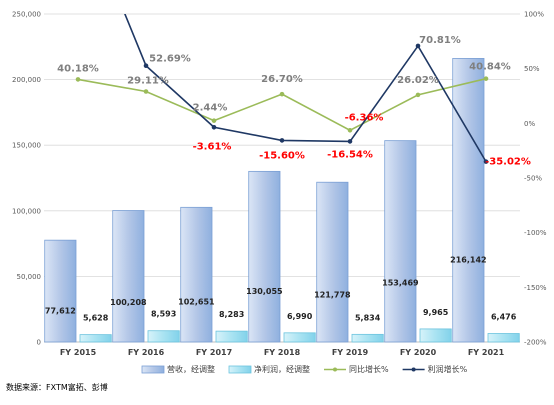 This screenshot has height=405, width=554. Describe the element at coordinates (400, 283) in the screenshot. I see `revenue-label: 153,469` at that location.